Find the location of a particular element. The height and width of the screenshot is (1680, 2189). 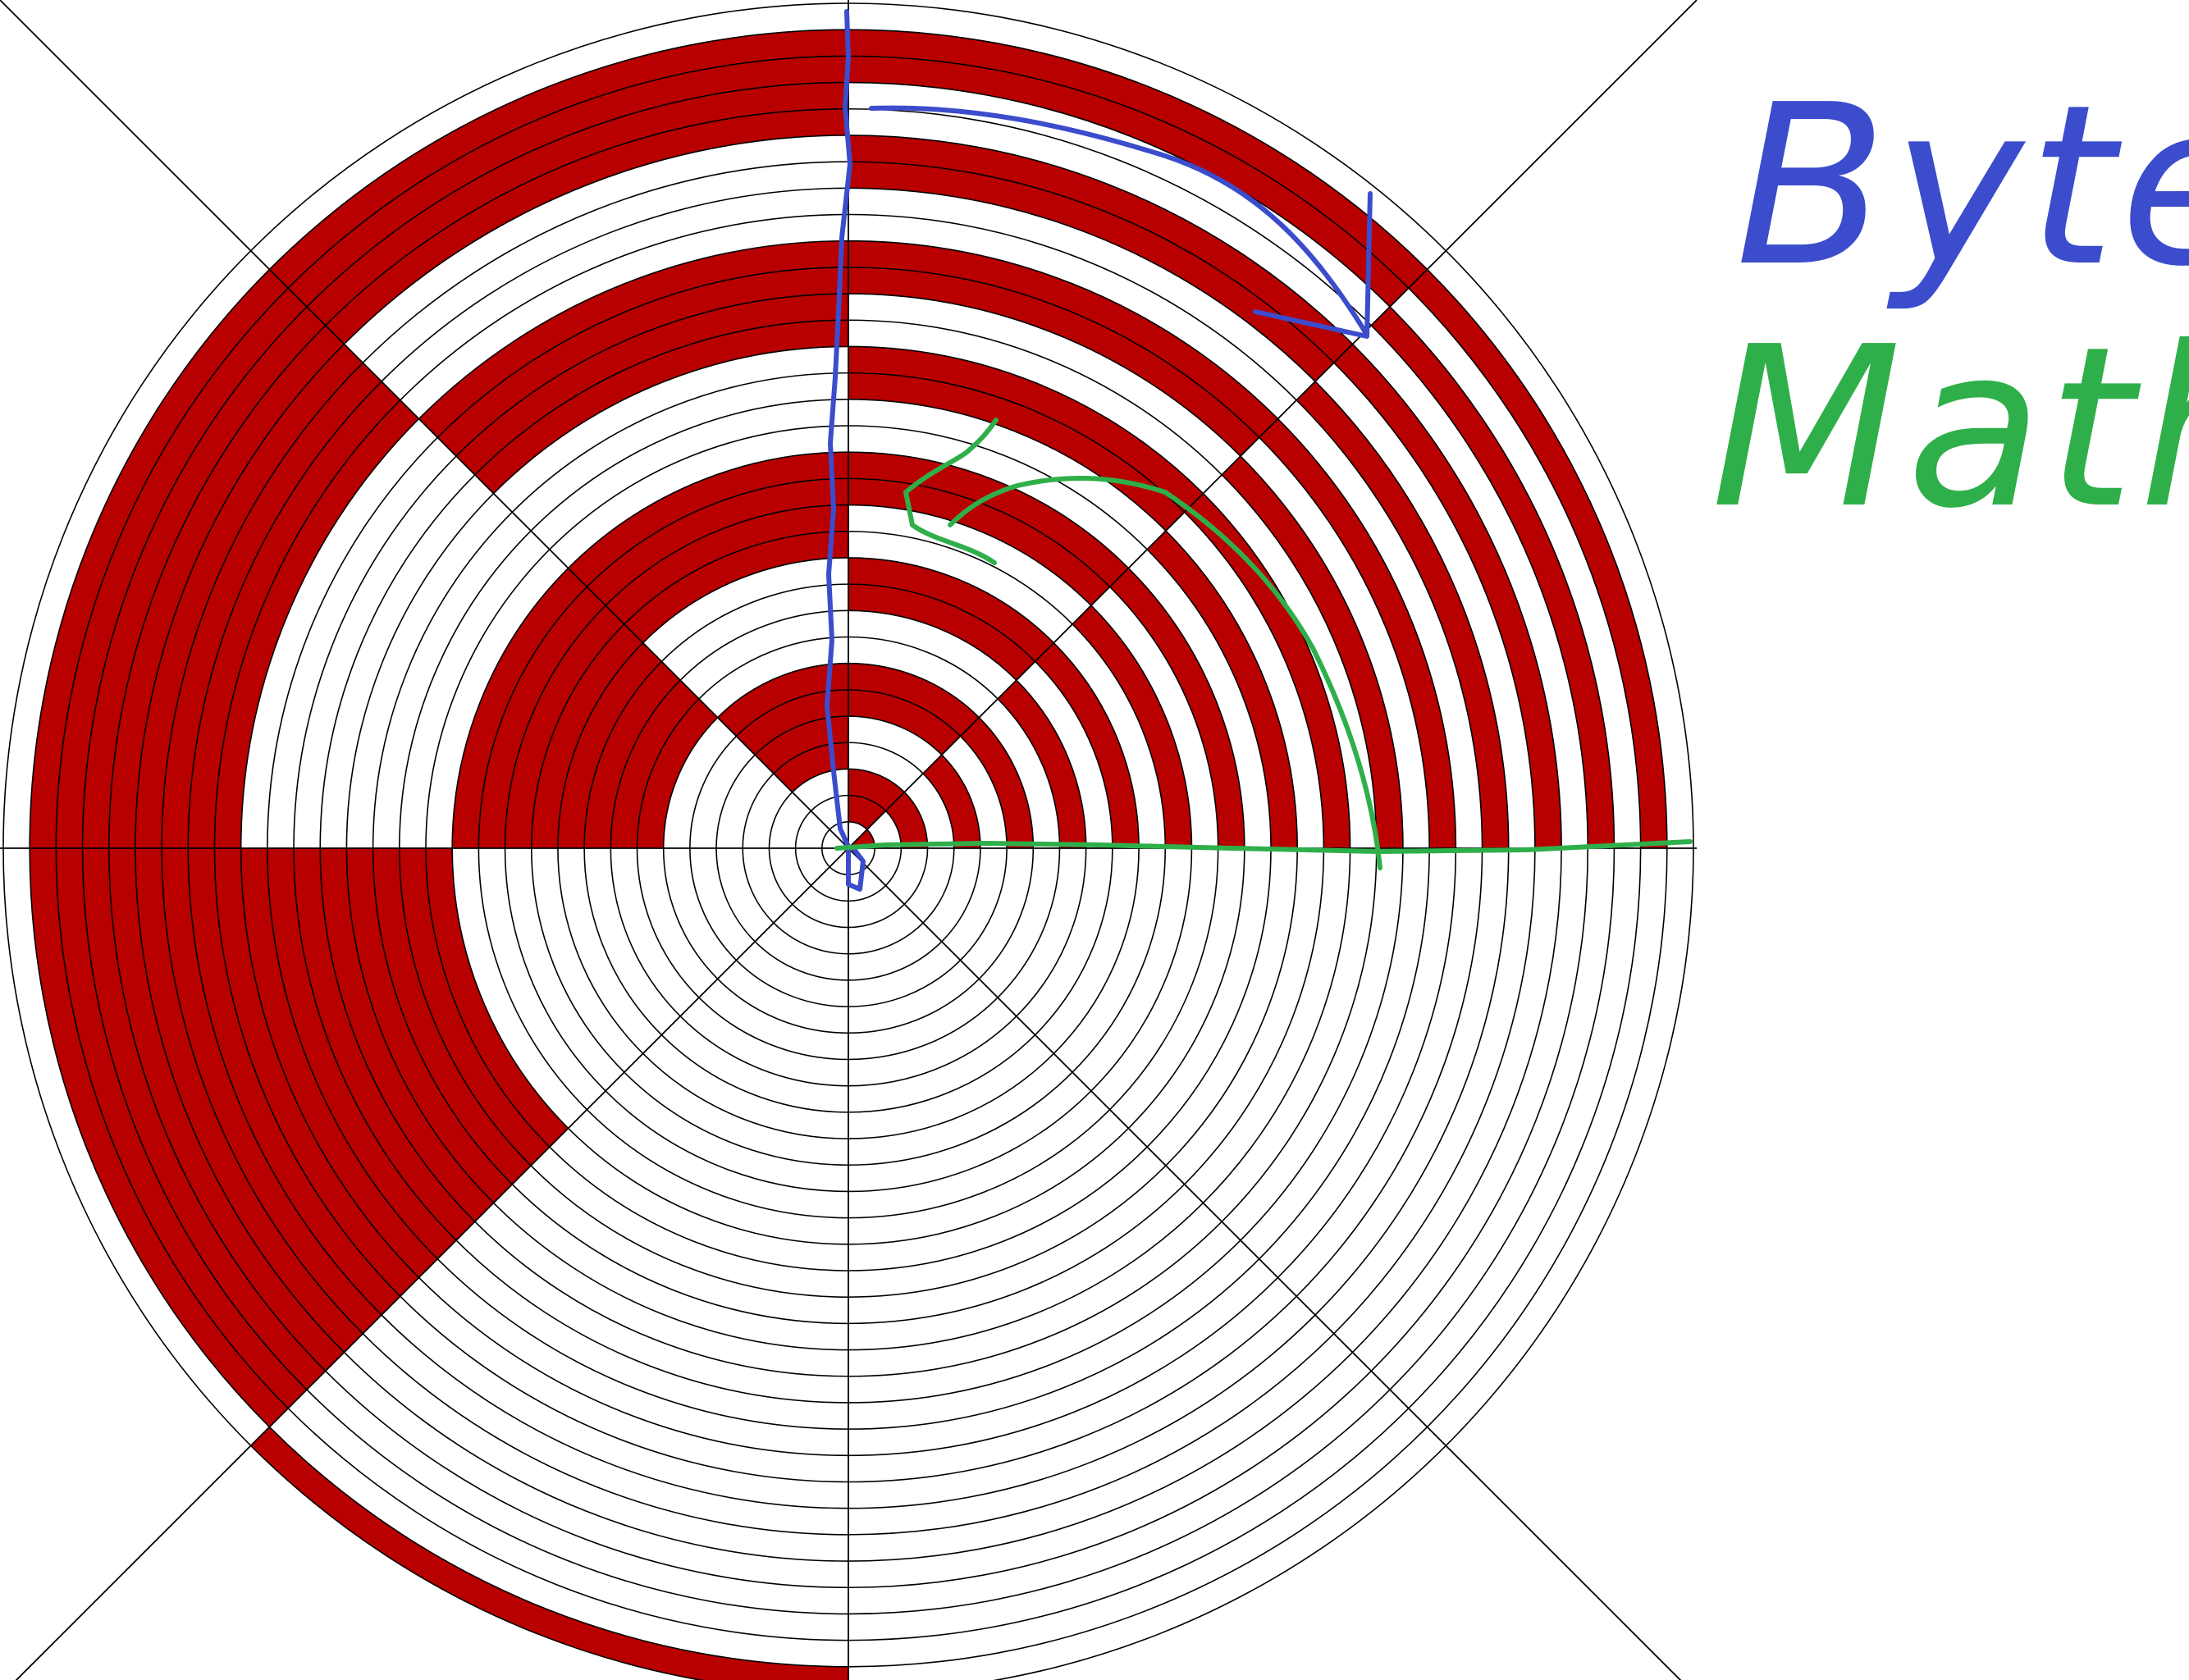

ring-4-sector-7-zero is located at coordinates (886, 929).